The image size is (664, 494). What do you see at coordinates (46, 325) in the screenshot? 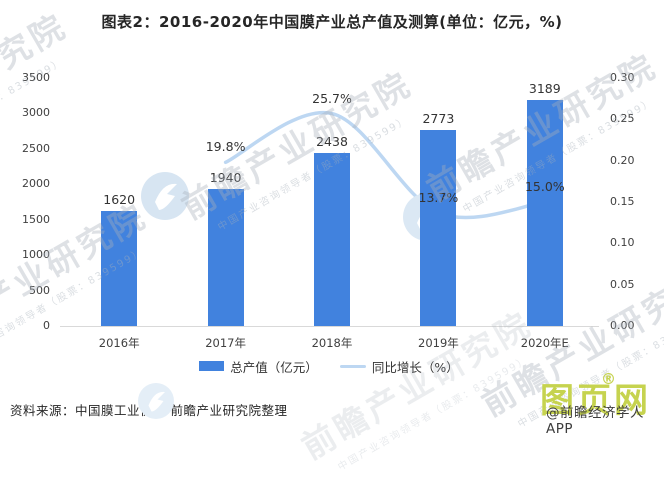
I see `y-axis-left-tick: 0` at bounding box center [46, 325].